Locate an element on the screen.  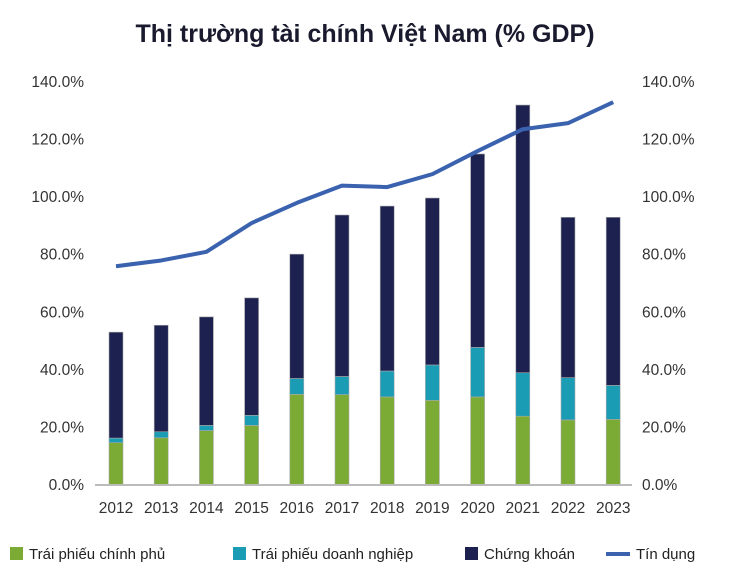
x-tick-label: 2018 is located at coordinates (387, 508).